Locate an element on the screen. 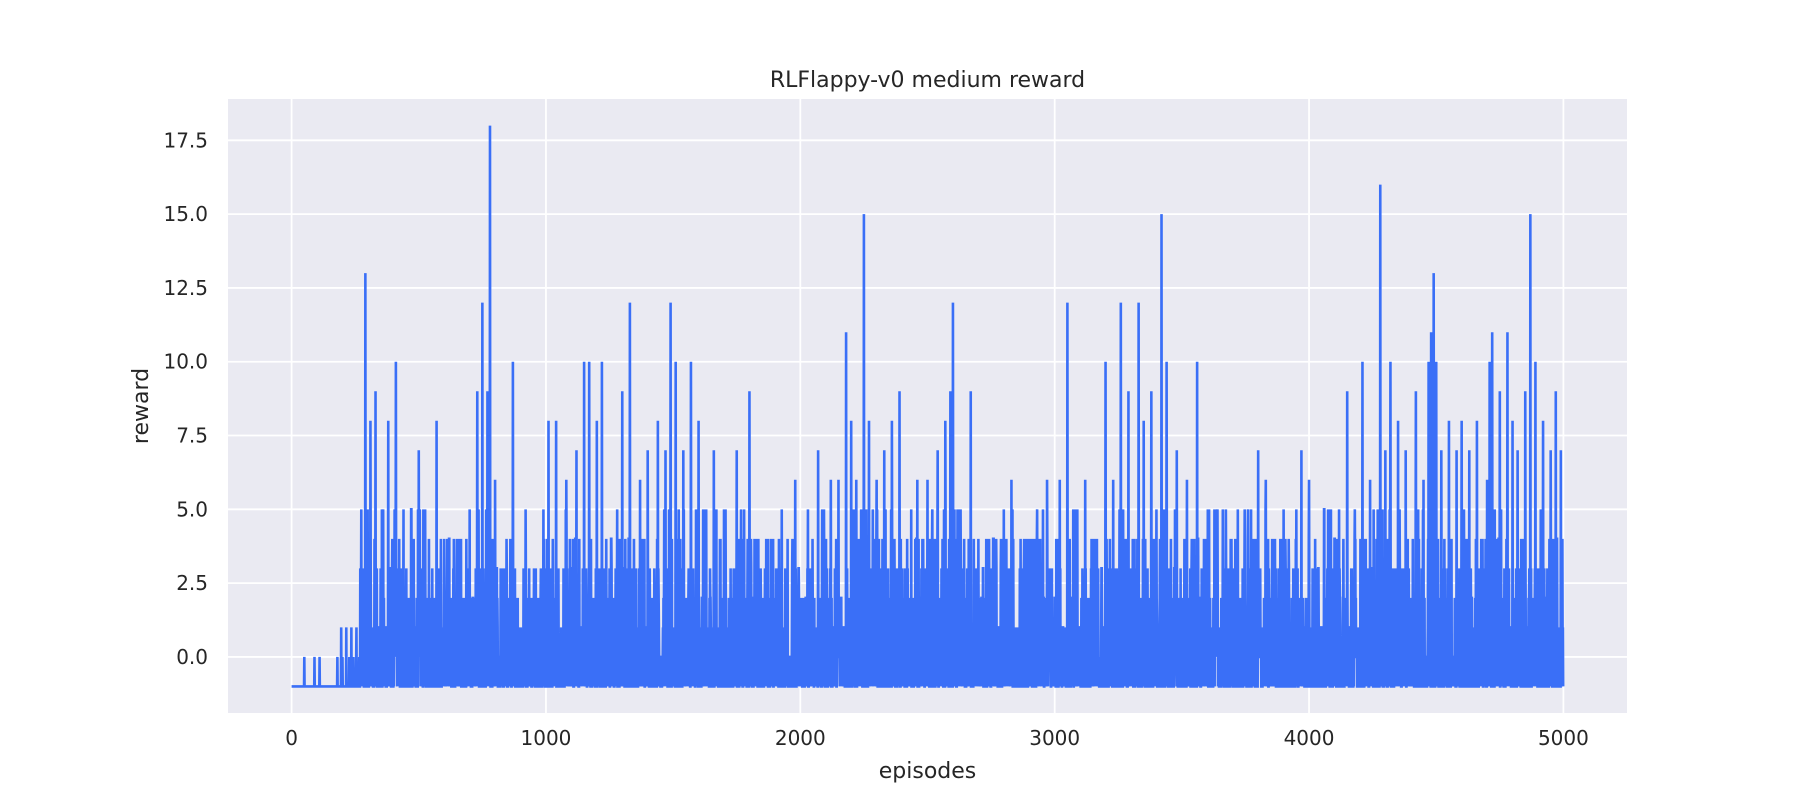 This screenshot has height=800, width=1800. y-tick-label: 5.0 is located at coordinates (192, 509).